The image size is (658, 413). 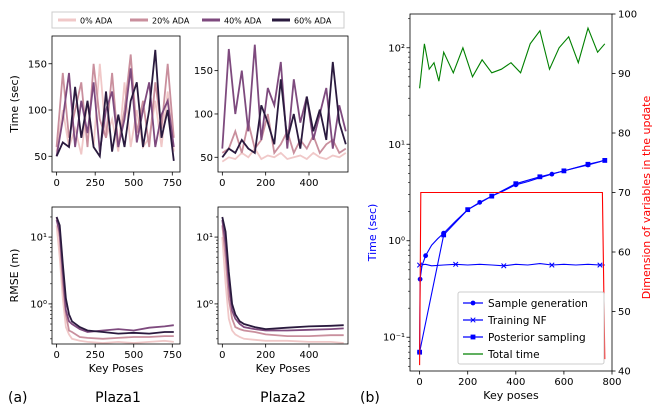 I want to click on series-line-total-time, so click(x=512, y=57).